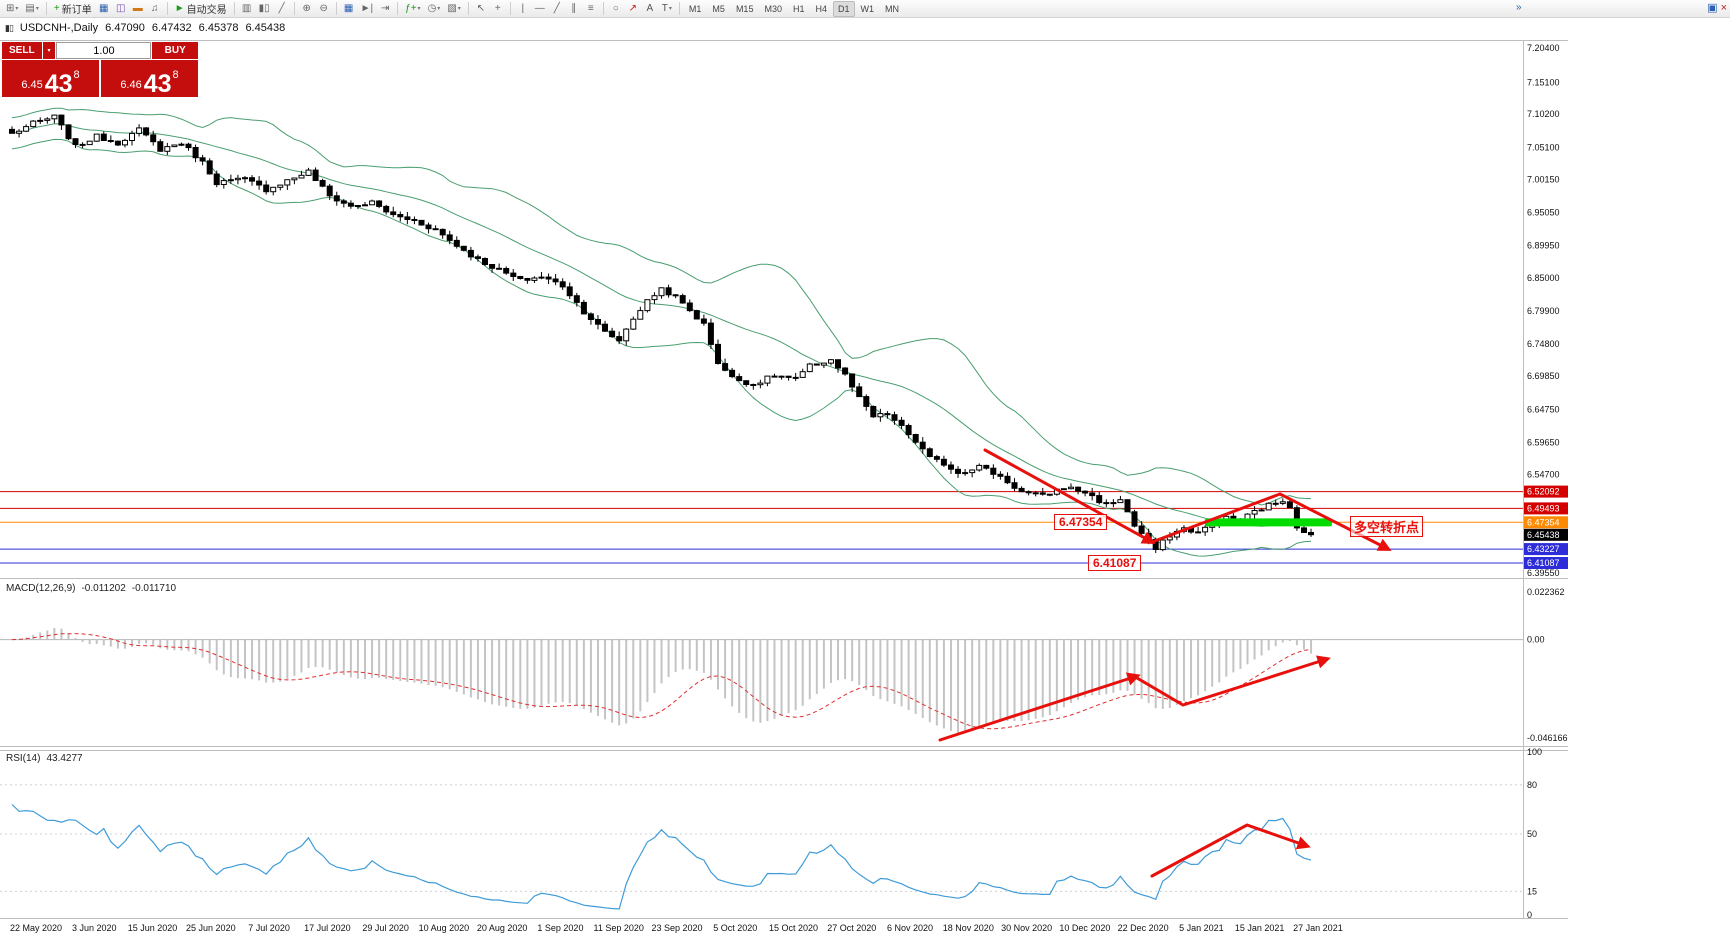 This screenshot has width=1730, height=942. What do you see at coordinates (1723, 8) in the screenshot?
I see `close-window-icon: ×` at bounding box center [1723, 8].